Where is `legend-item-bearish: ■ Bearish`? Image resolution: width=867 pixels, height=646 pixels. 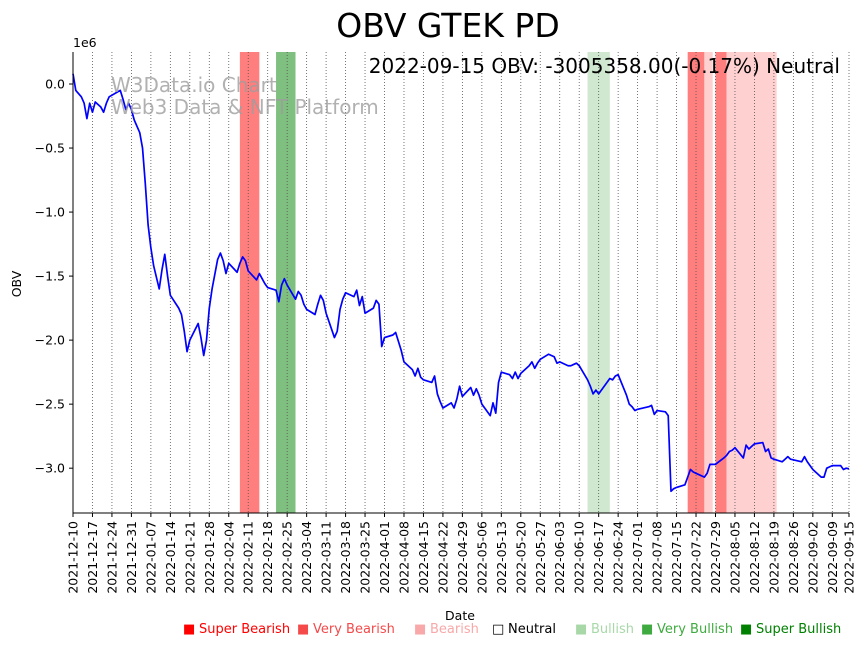
legend-item-bearish: ■ Bearish is located at coordinates (446, 629).